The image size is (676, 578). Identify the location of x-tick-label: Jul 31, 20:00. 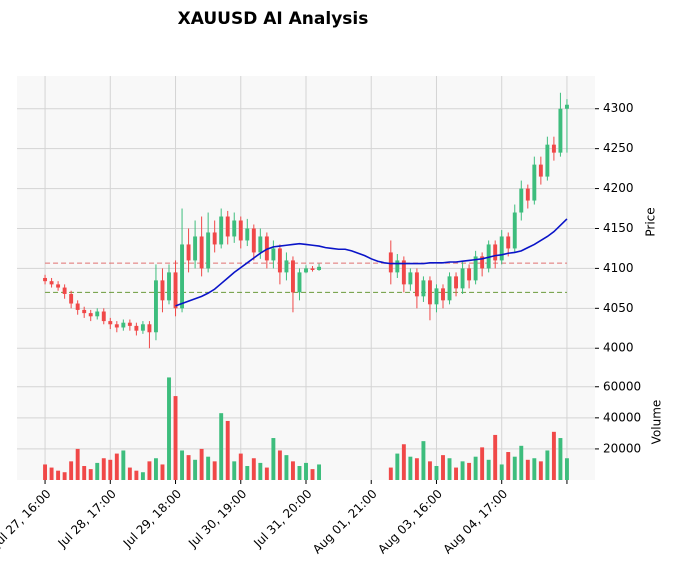
(282, 519).